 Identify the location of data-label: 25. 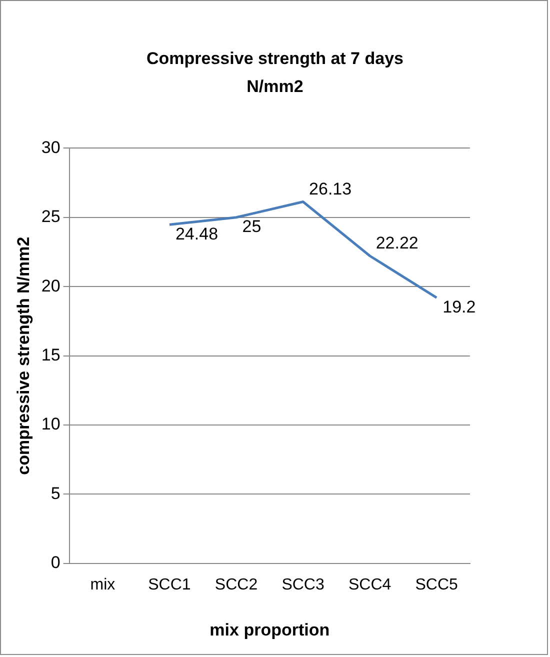
(252, 226).